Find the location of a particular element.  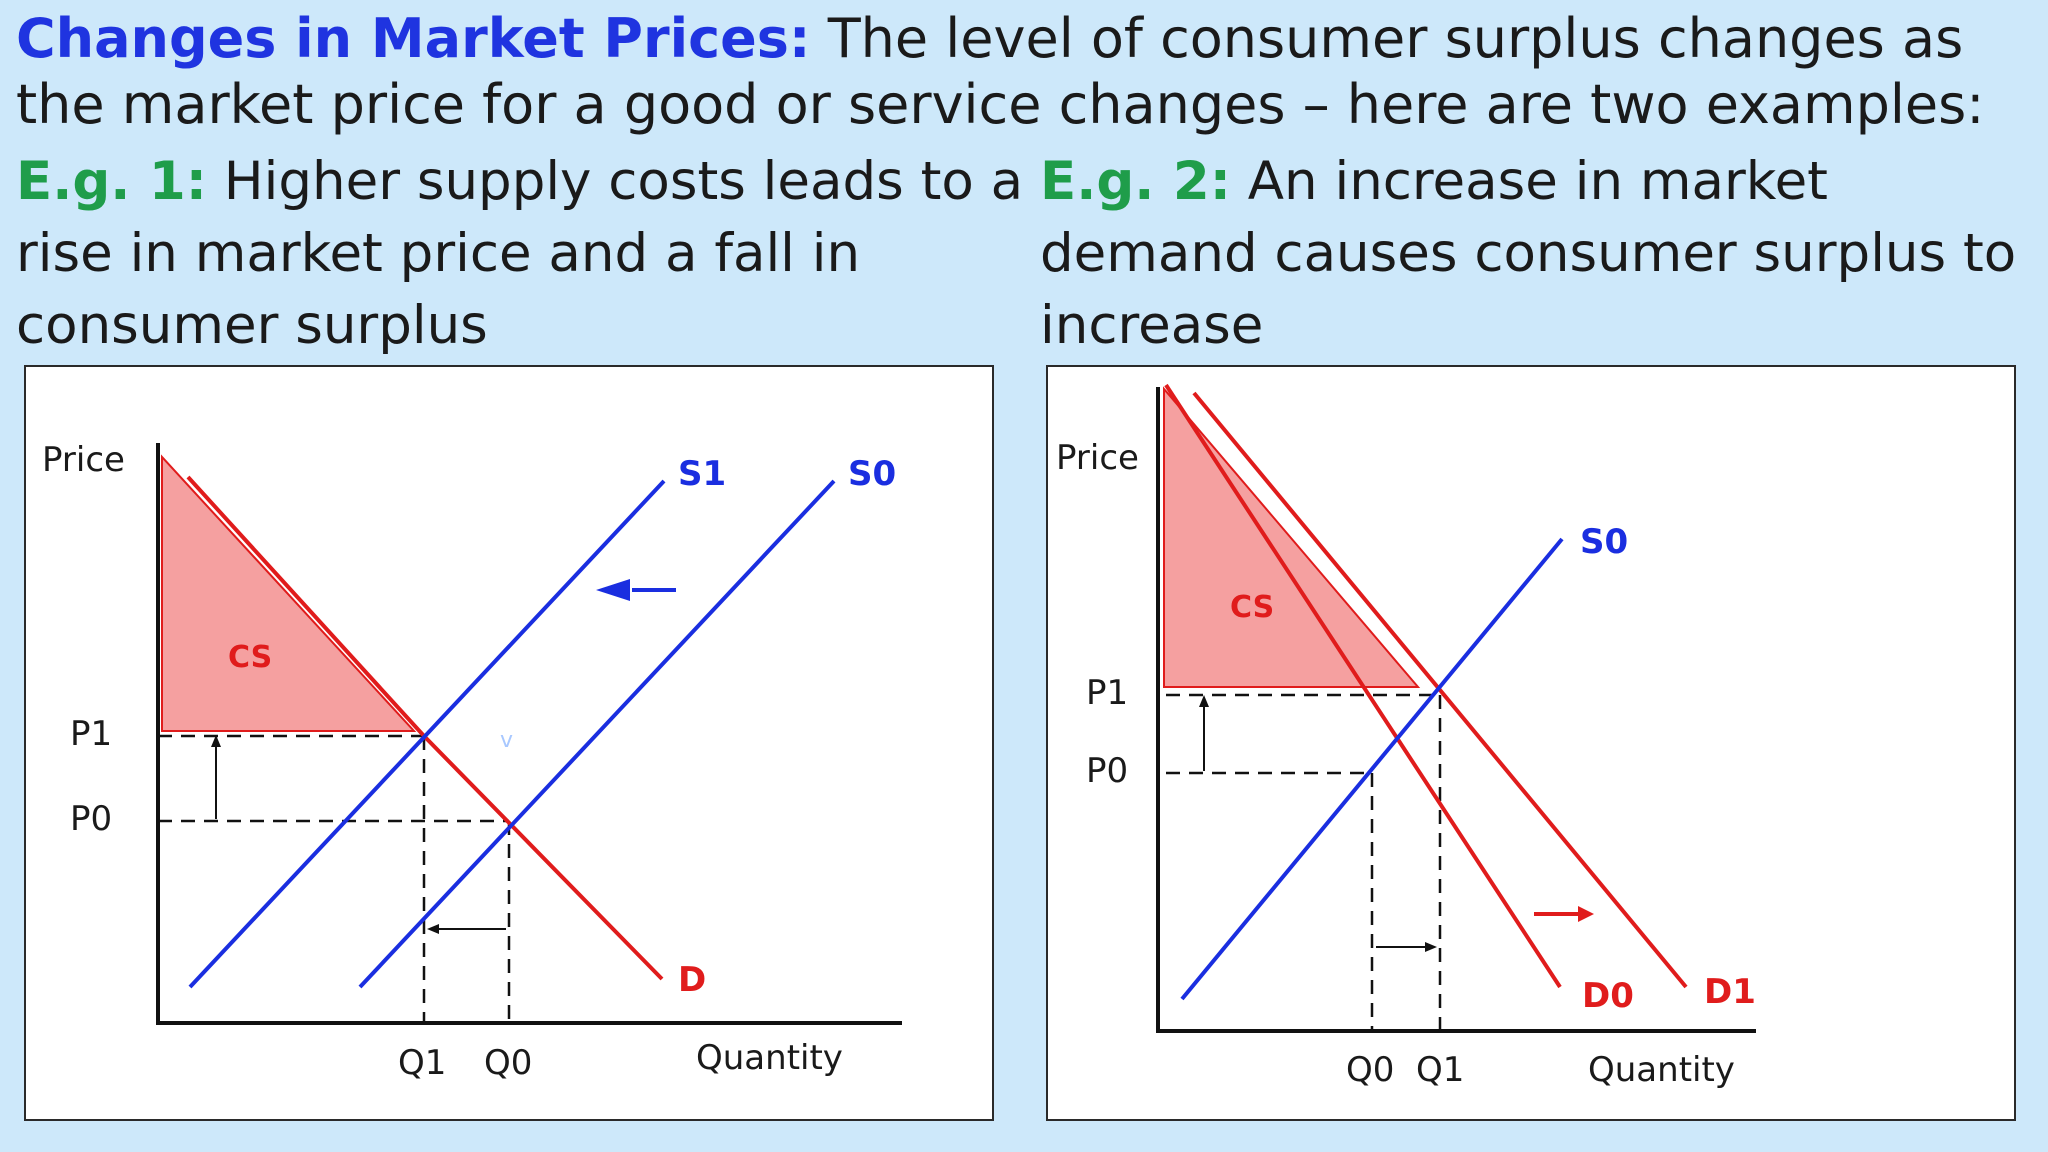

example-2-lead: E.g. 2: is located at coordinates (1135, 181).